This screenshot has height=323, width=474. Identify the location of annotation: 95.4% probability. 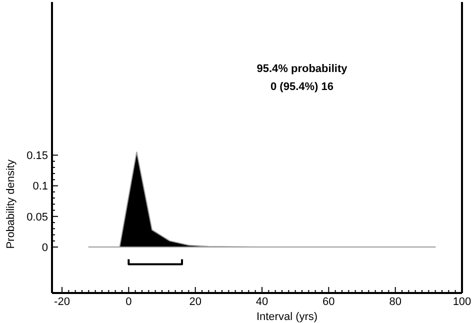
(302, 69).